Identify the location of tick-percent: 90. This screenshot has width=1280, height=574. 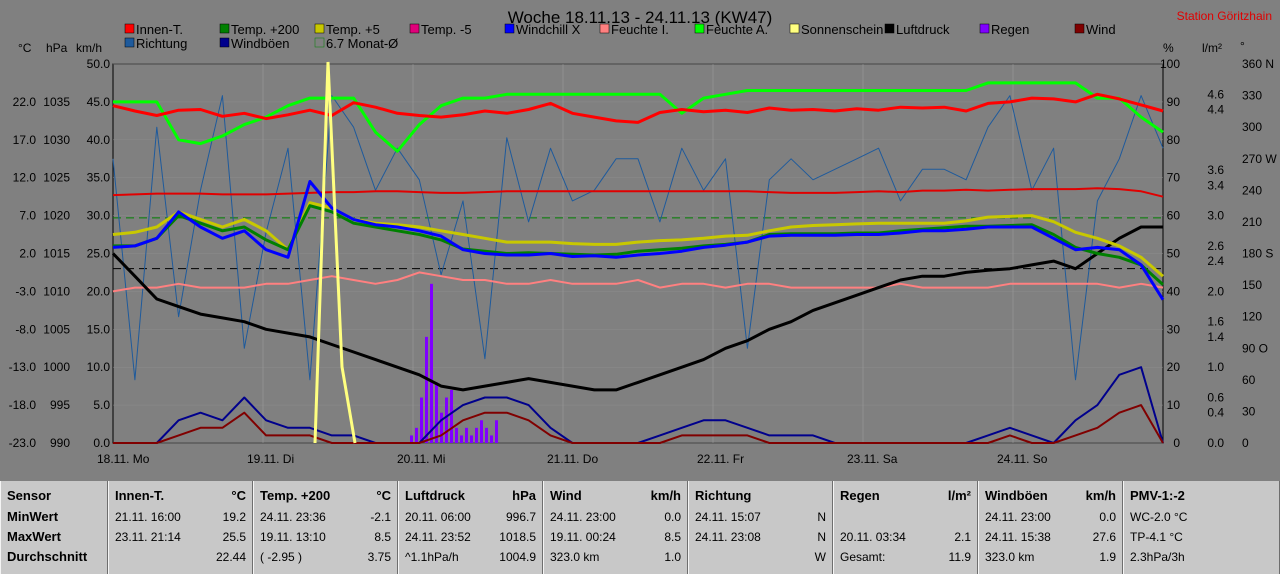
(1174, 102).